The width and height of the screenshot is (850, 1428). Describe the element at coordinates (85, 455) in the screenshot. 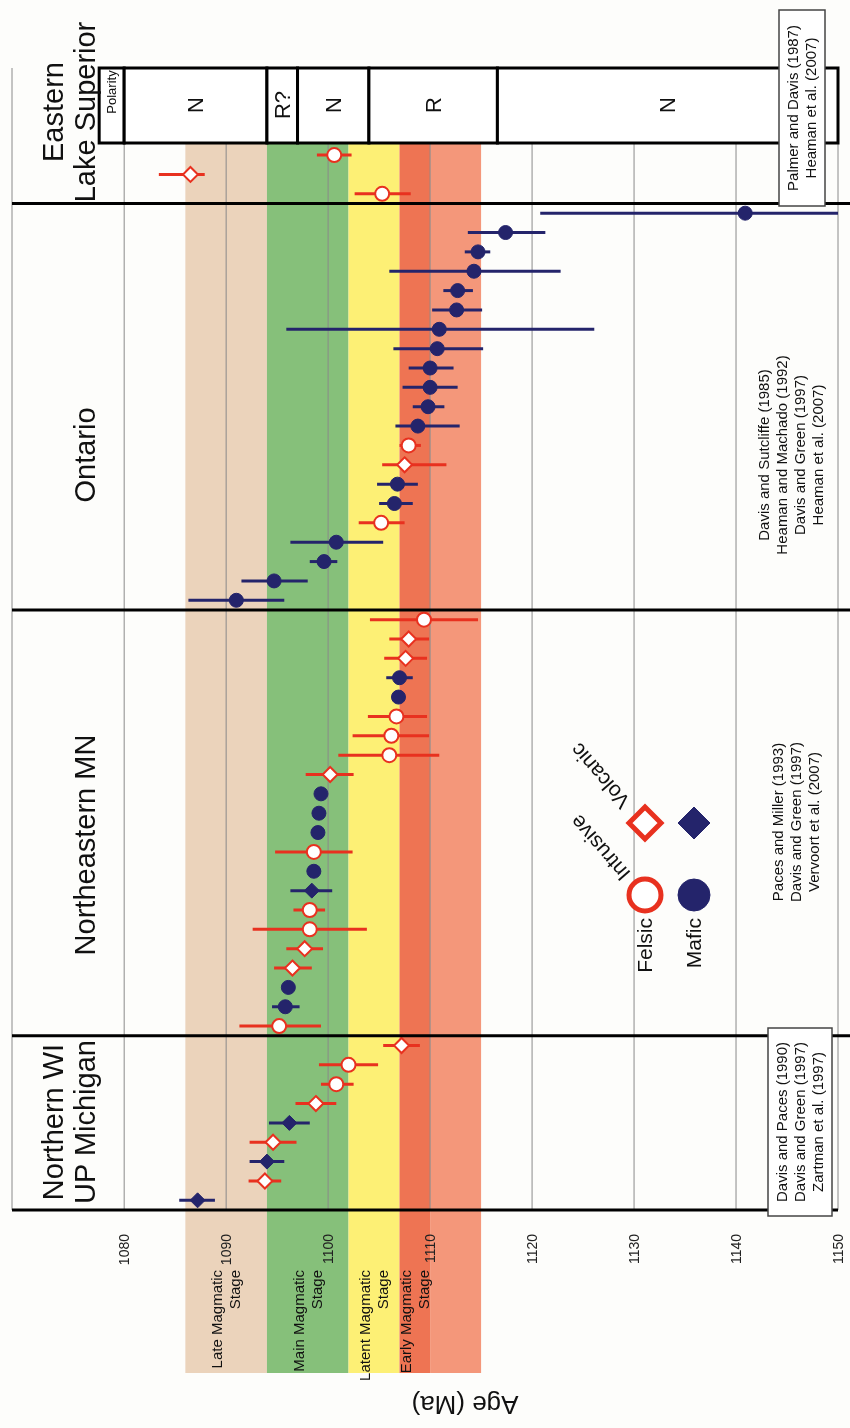

I see `annotation: Ontario` at that location.